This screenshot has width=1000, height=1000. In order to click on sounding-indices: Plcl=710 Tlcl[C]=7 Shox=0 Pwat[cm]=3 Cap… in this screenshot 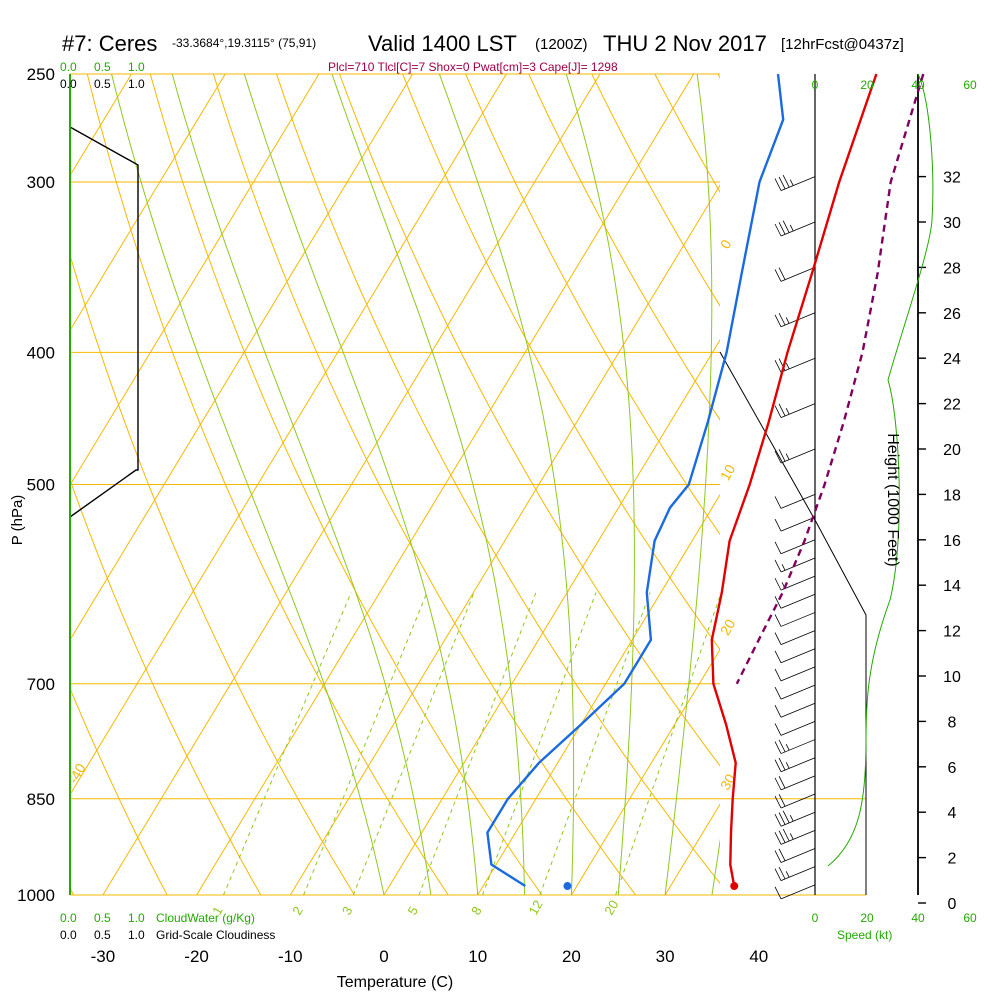, I will do `click(473, 67)`.